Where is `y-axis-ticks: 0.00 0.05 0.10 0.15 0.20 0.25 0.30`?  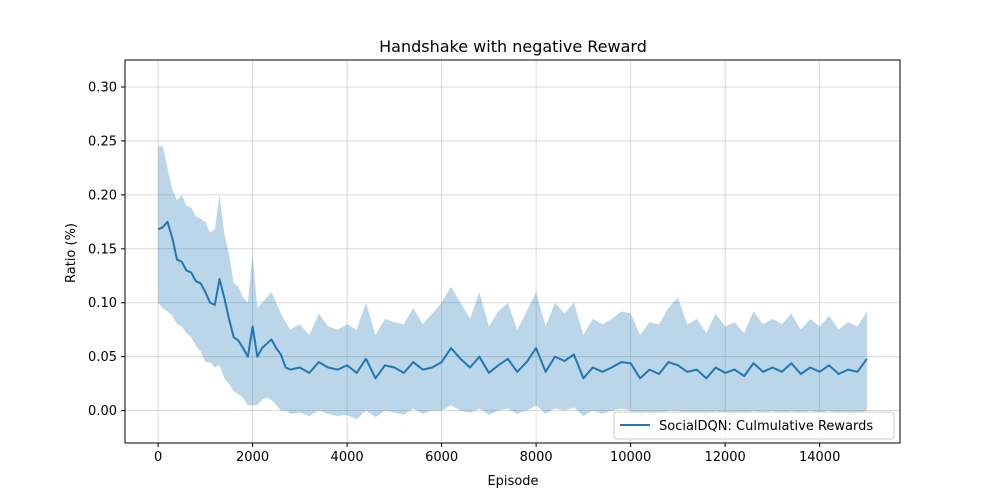
y-axis-ticks: 0.00 0.05 0.10 0.15 0.20 0.25 0.30 is located at coordinates (106, 249).